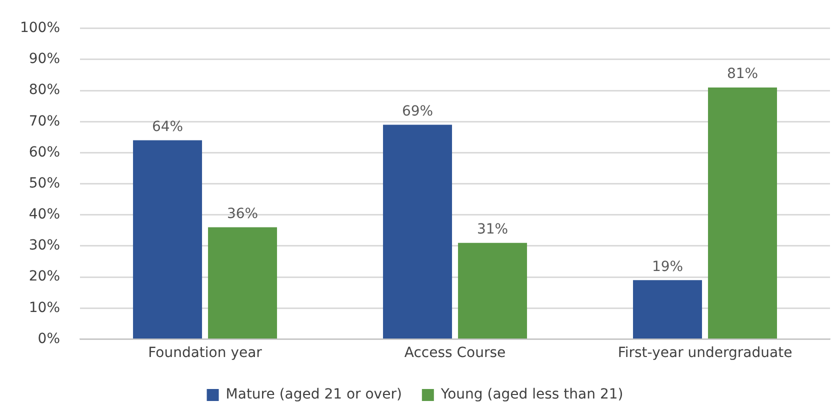 The width and height of the screenshot is (834, 412). I want to click on y-tick-label: 90%, so click(44, 59).